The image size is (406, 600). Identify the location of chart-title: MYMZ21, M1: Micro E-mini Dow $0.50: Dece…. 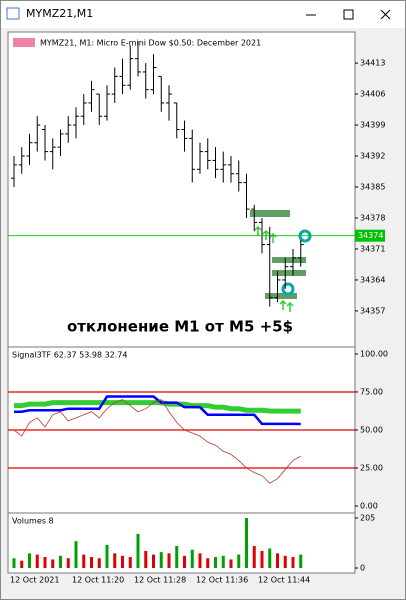
(150, 43).